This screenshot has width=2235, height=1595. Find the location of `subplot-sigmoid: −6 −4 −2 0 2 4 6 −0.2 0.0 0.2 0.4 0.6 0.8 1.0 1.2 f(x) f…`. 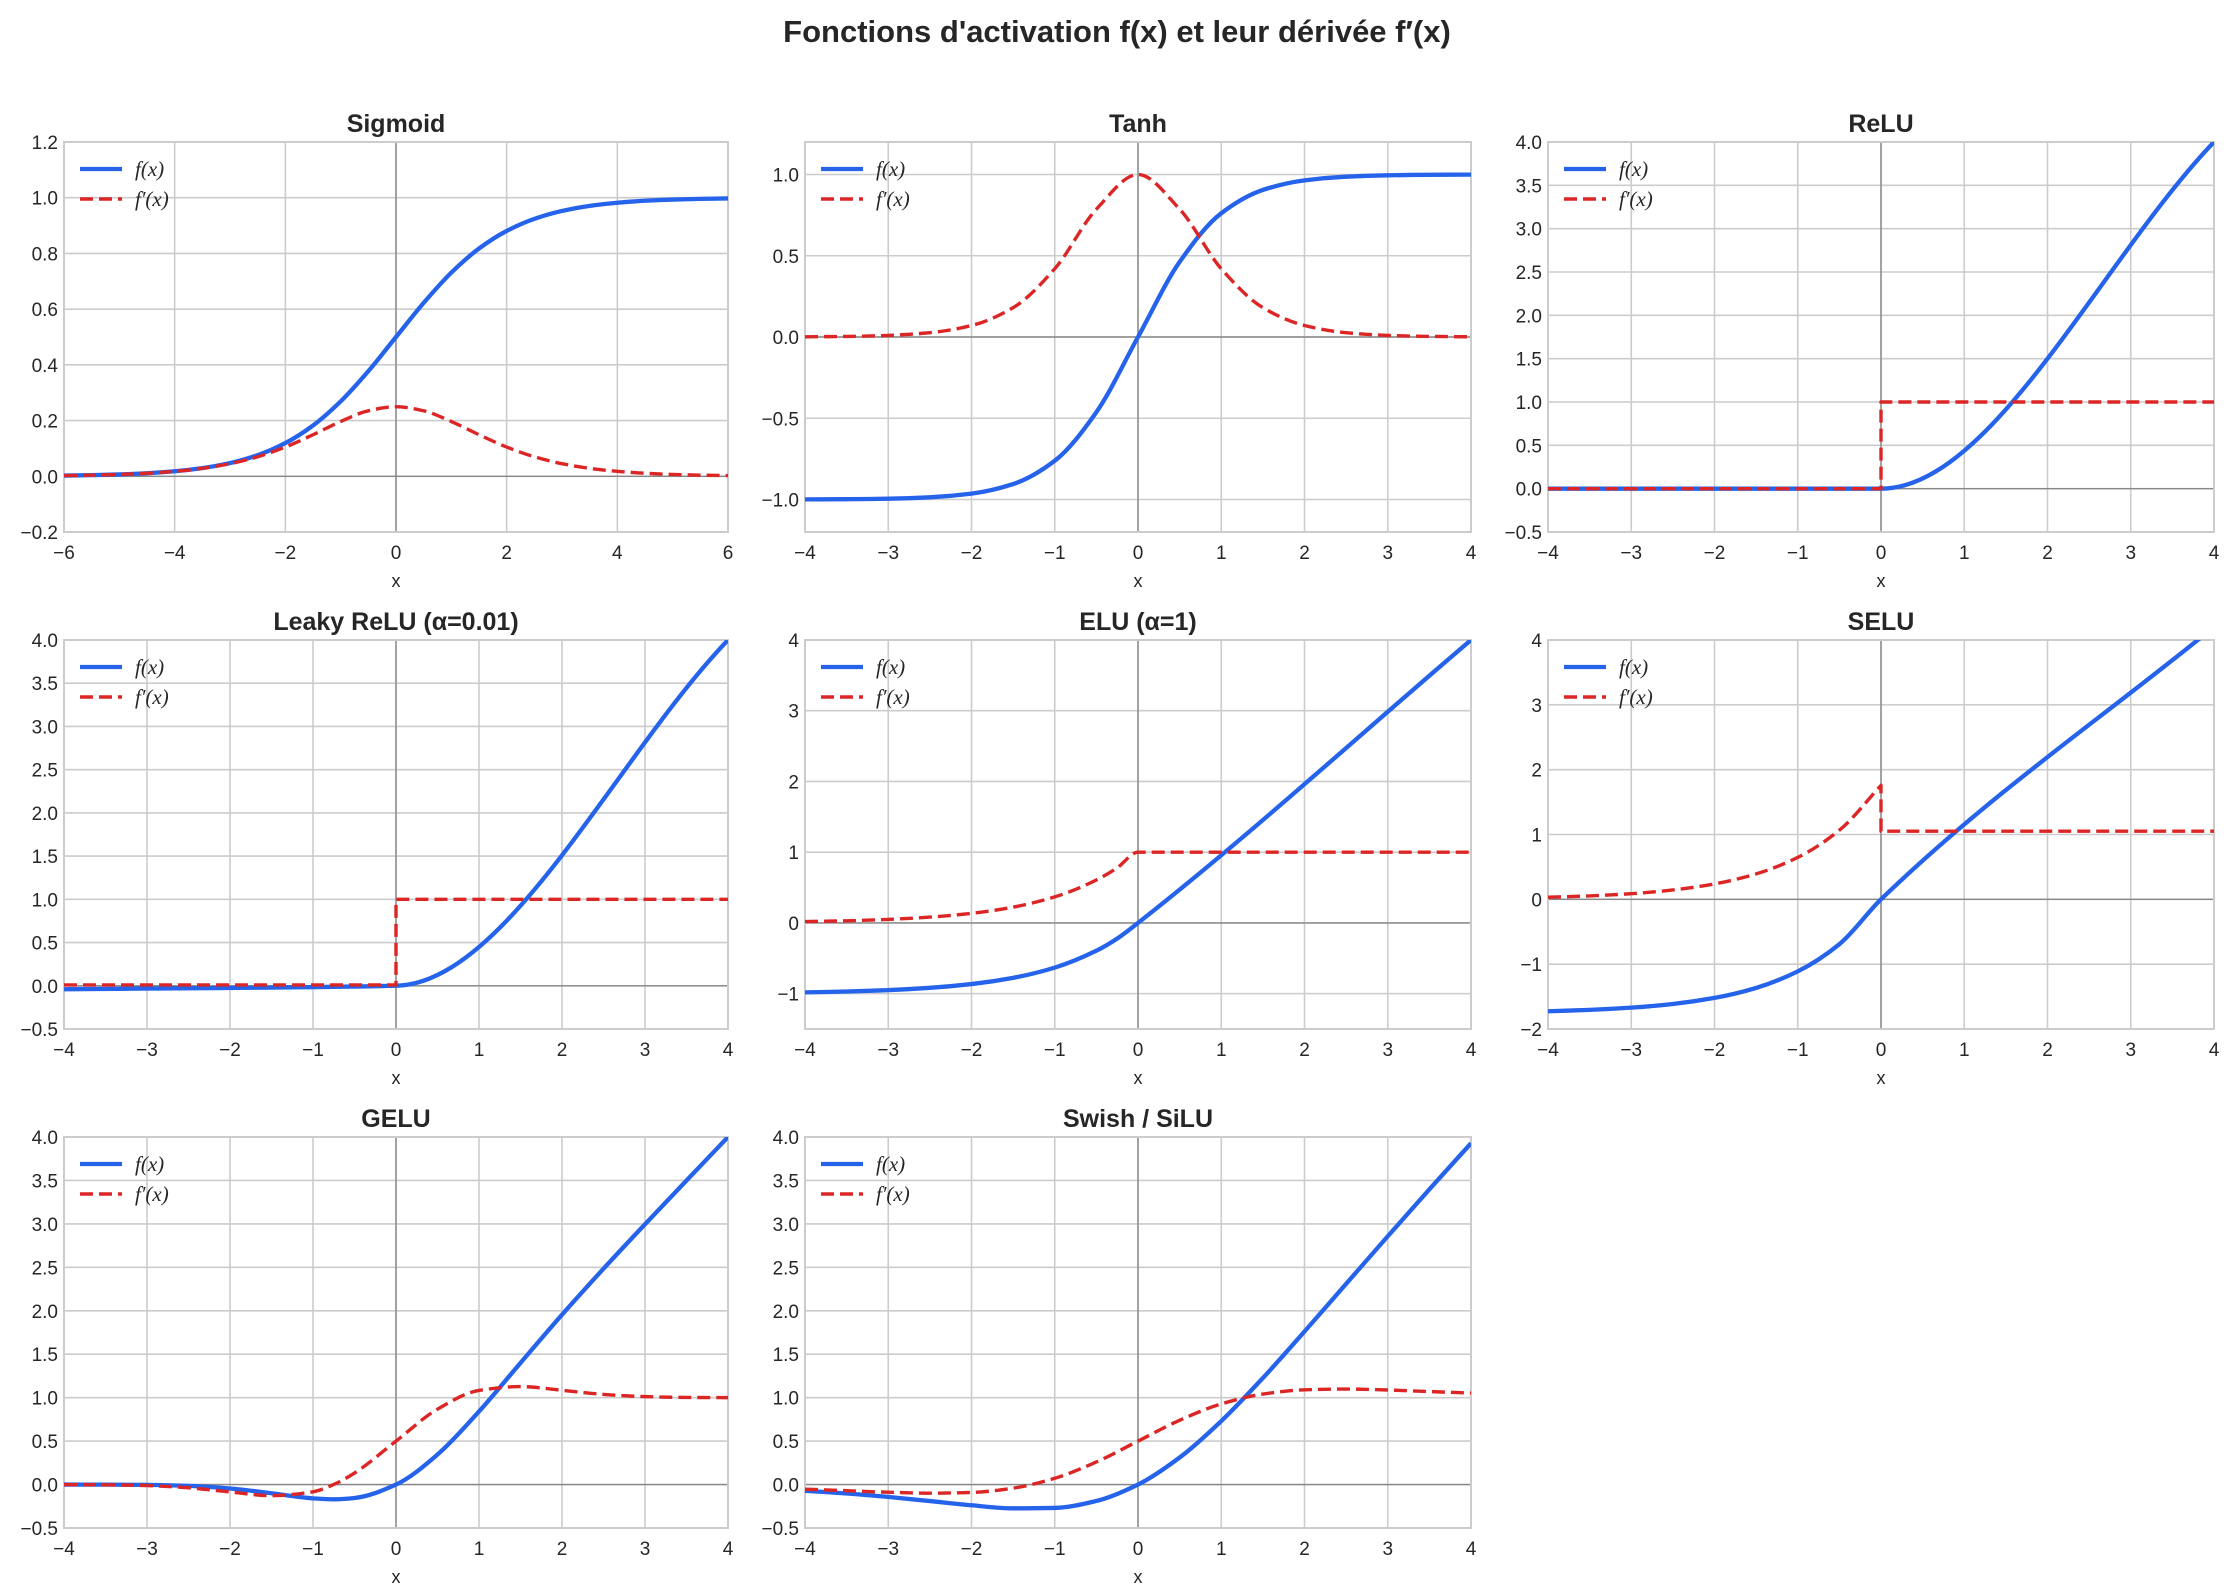

subplot-sigmoid: −6 −4 −2 0 2 4 6 −0.2 0.0 0.2 0.4 0.6 0.8 1.0 1.2 f(x) f… is located at coordinates (376, 350).